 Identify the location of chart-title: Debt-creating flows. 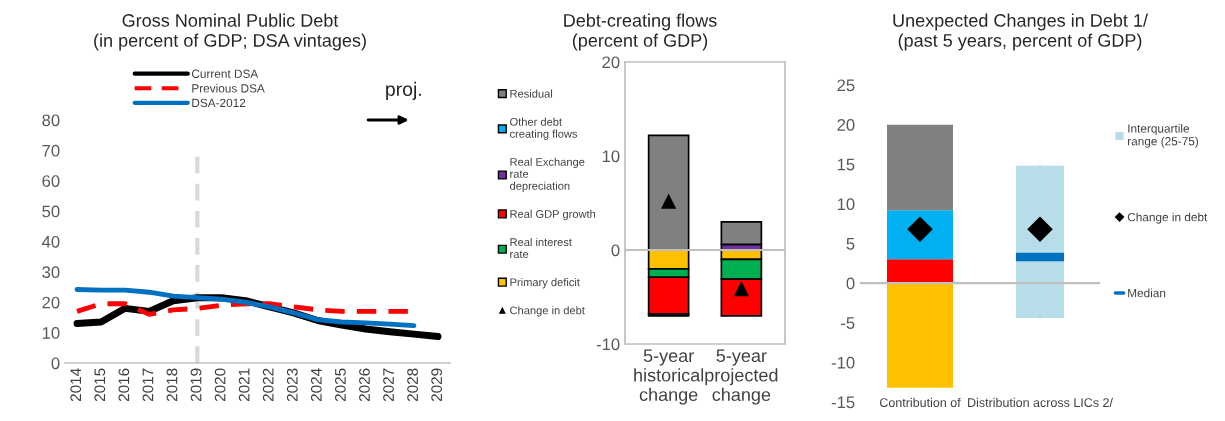
(640, 22).